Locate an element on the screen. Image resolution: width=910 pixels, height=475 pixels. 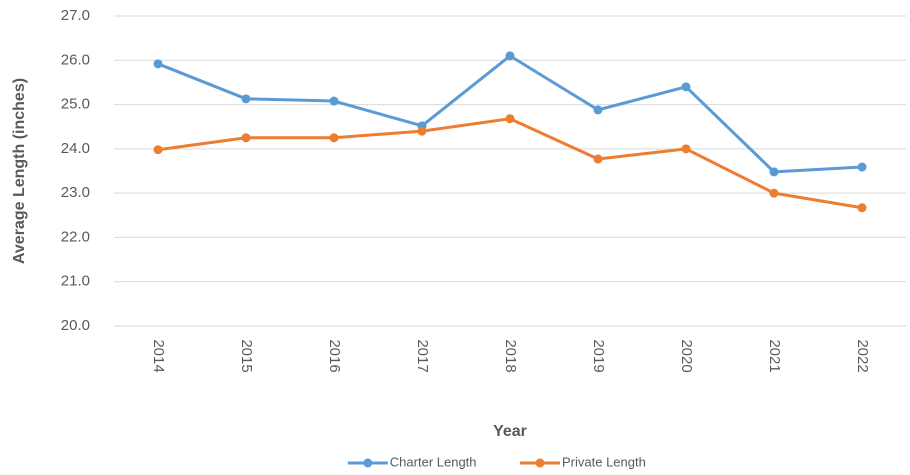
x-tick-label: 2020 is located at coordinates (686, 355).